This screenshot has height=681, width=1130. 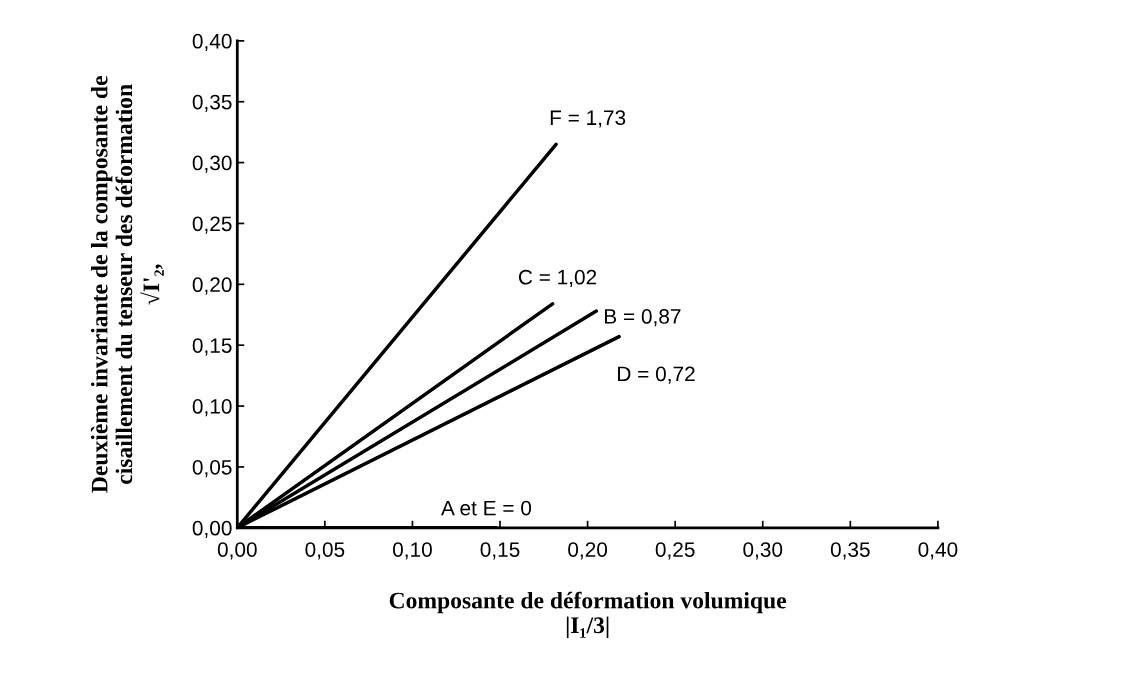 What do you see at coordinates (212, 408) in the screenshot?
I see `y-tick-label: 0,10` at bounding box center [212, 408].